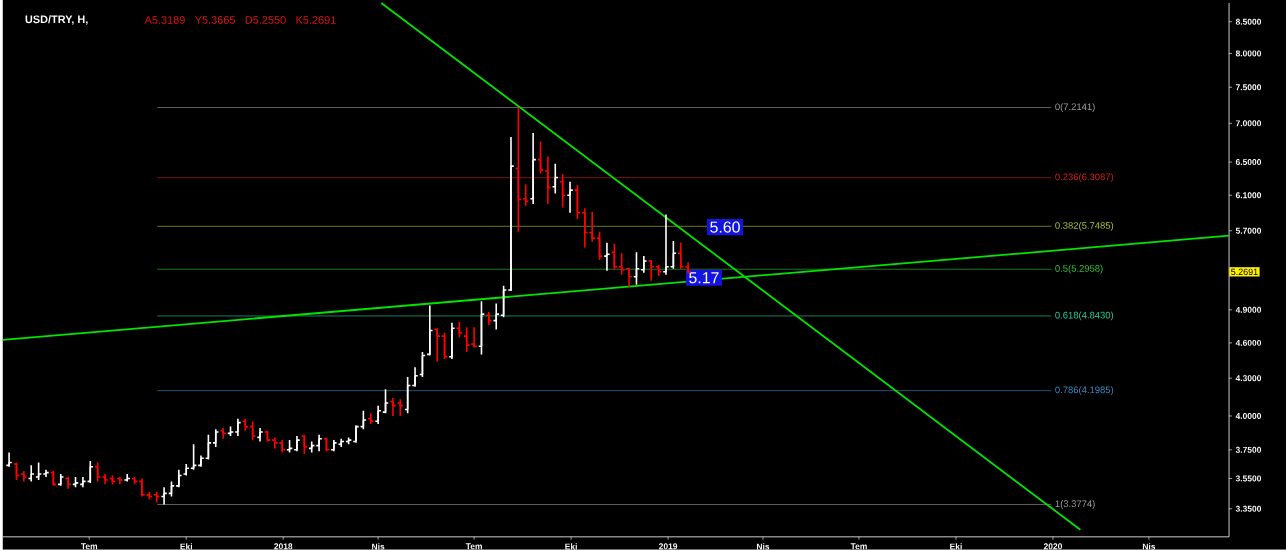  I want to click on y-tick-label: 6.5000, so click(1248, 162).